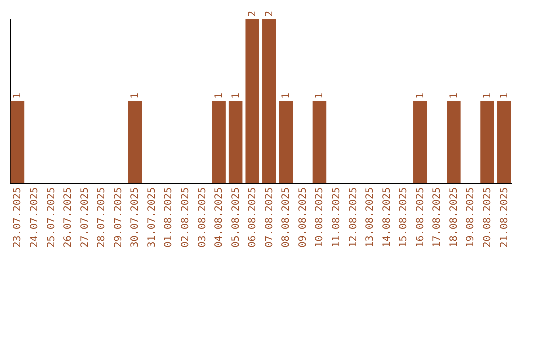 The height and width of the screenshot is (340, 540). What do you see at coordinates (303, 218) in the screenshot?
I see `x-tick-label: 09.08.2025` at bounding box center [303, 218].